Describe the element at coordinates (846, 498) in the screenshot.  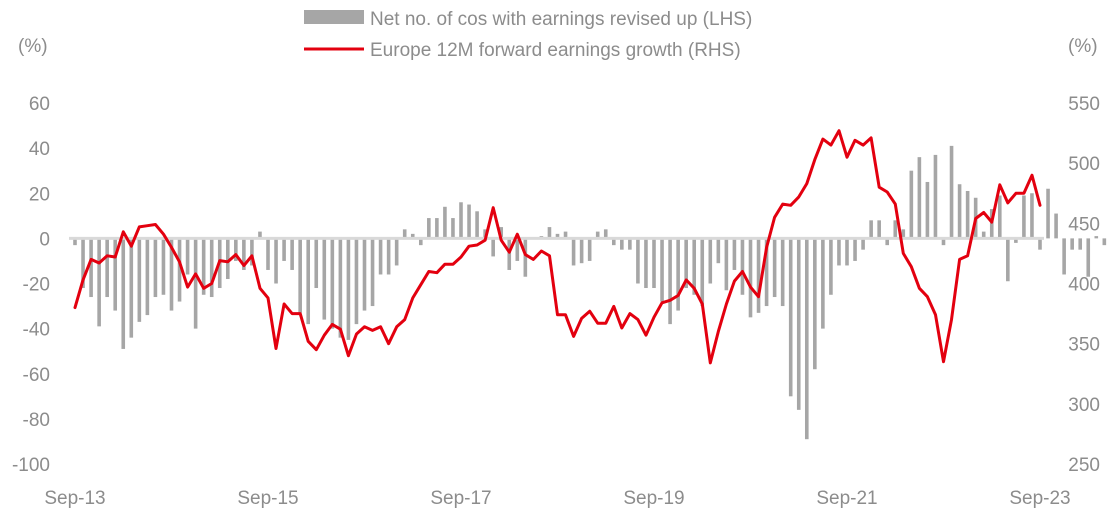
I see `x-tick-label: Sep-21` at that location.